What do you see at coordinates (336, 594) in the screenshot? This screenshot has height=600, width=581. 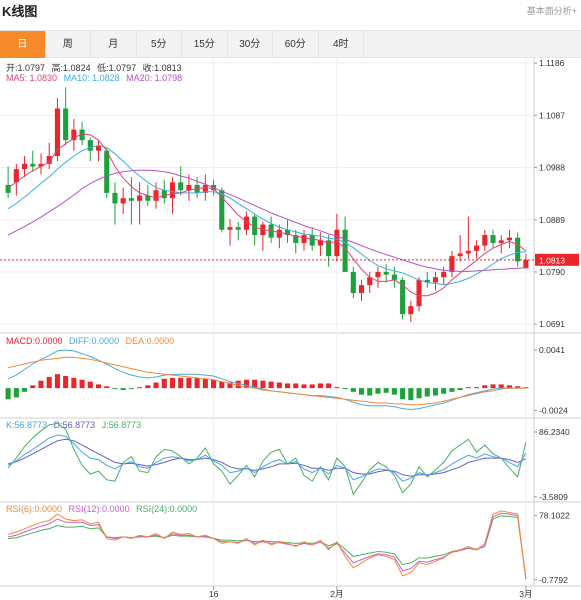 I see `x-tick-label-1: 2月` at bounding box center [336, 594].